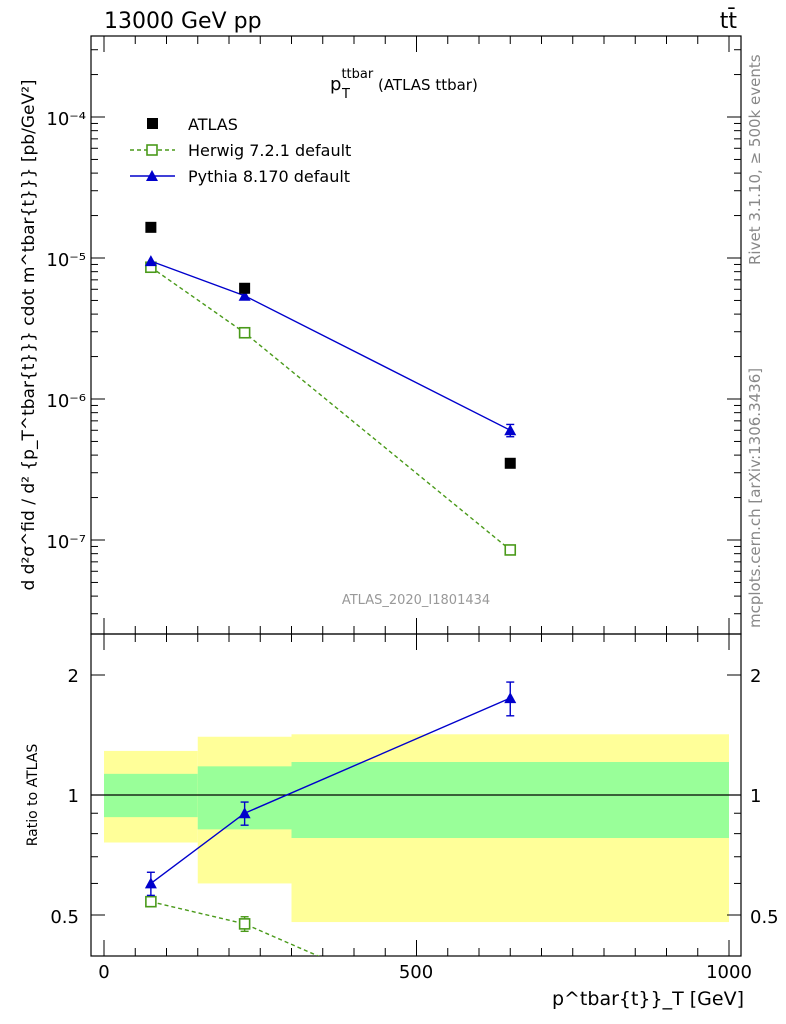 Image resolution: width=786 pixels, height=1024 pixels. I want to click on legend-marker-herwig, so click(152, 150).